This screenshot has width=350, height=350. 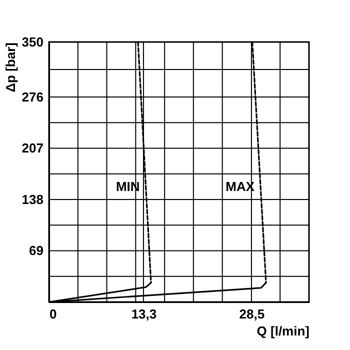 What do you see at coordinates (144, 314) in the screenshot?
I see `x-tick-label: 13,3` at bounding box center [144, 314].